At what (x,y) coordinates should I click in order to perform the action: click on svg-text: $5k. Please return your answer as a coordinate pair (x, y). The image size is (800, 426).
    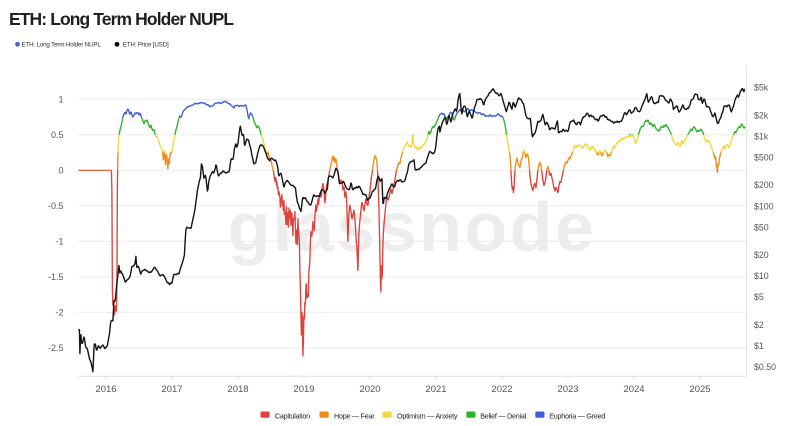
    Looking at the image, I should click on (761, 88).